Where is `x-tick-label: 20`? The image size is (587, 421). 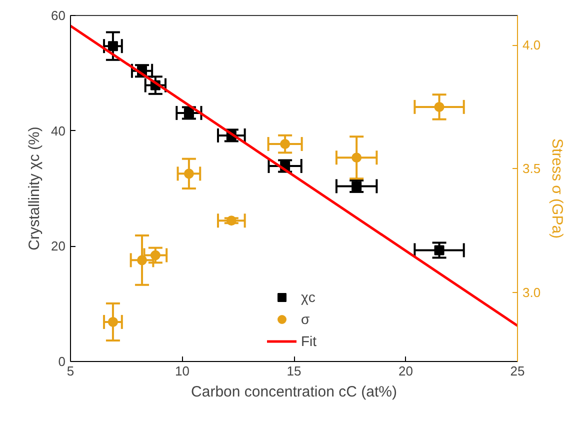 x-tick-label: 20 is located at coordinates (405, 371).